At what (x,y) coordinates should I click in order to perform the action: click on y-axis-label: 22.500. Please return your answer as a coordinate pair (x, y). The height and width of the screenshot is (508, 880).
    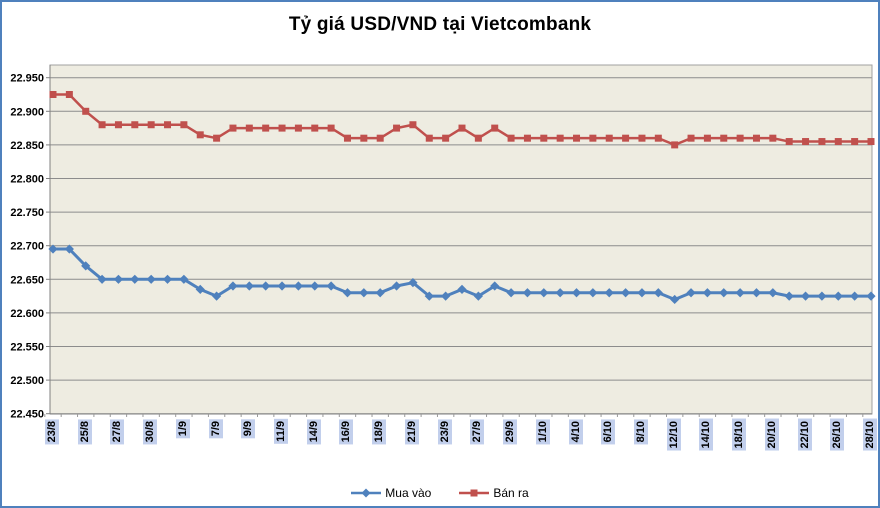
    Looking at the image, I should click on (27, 381).